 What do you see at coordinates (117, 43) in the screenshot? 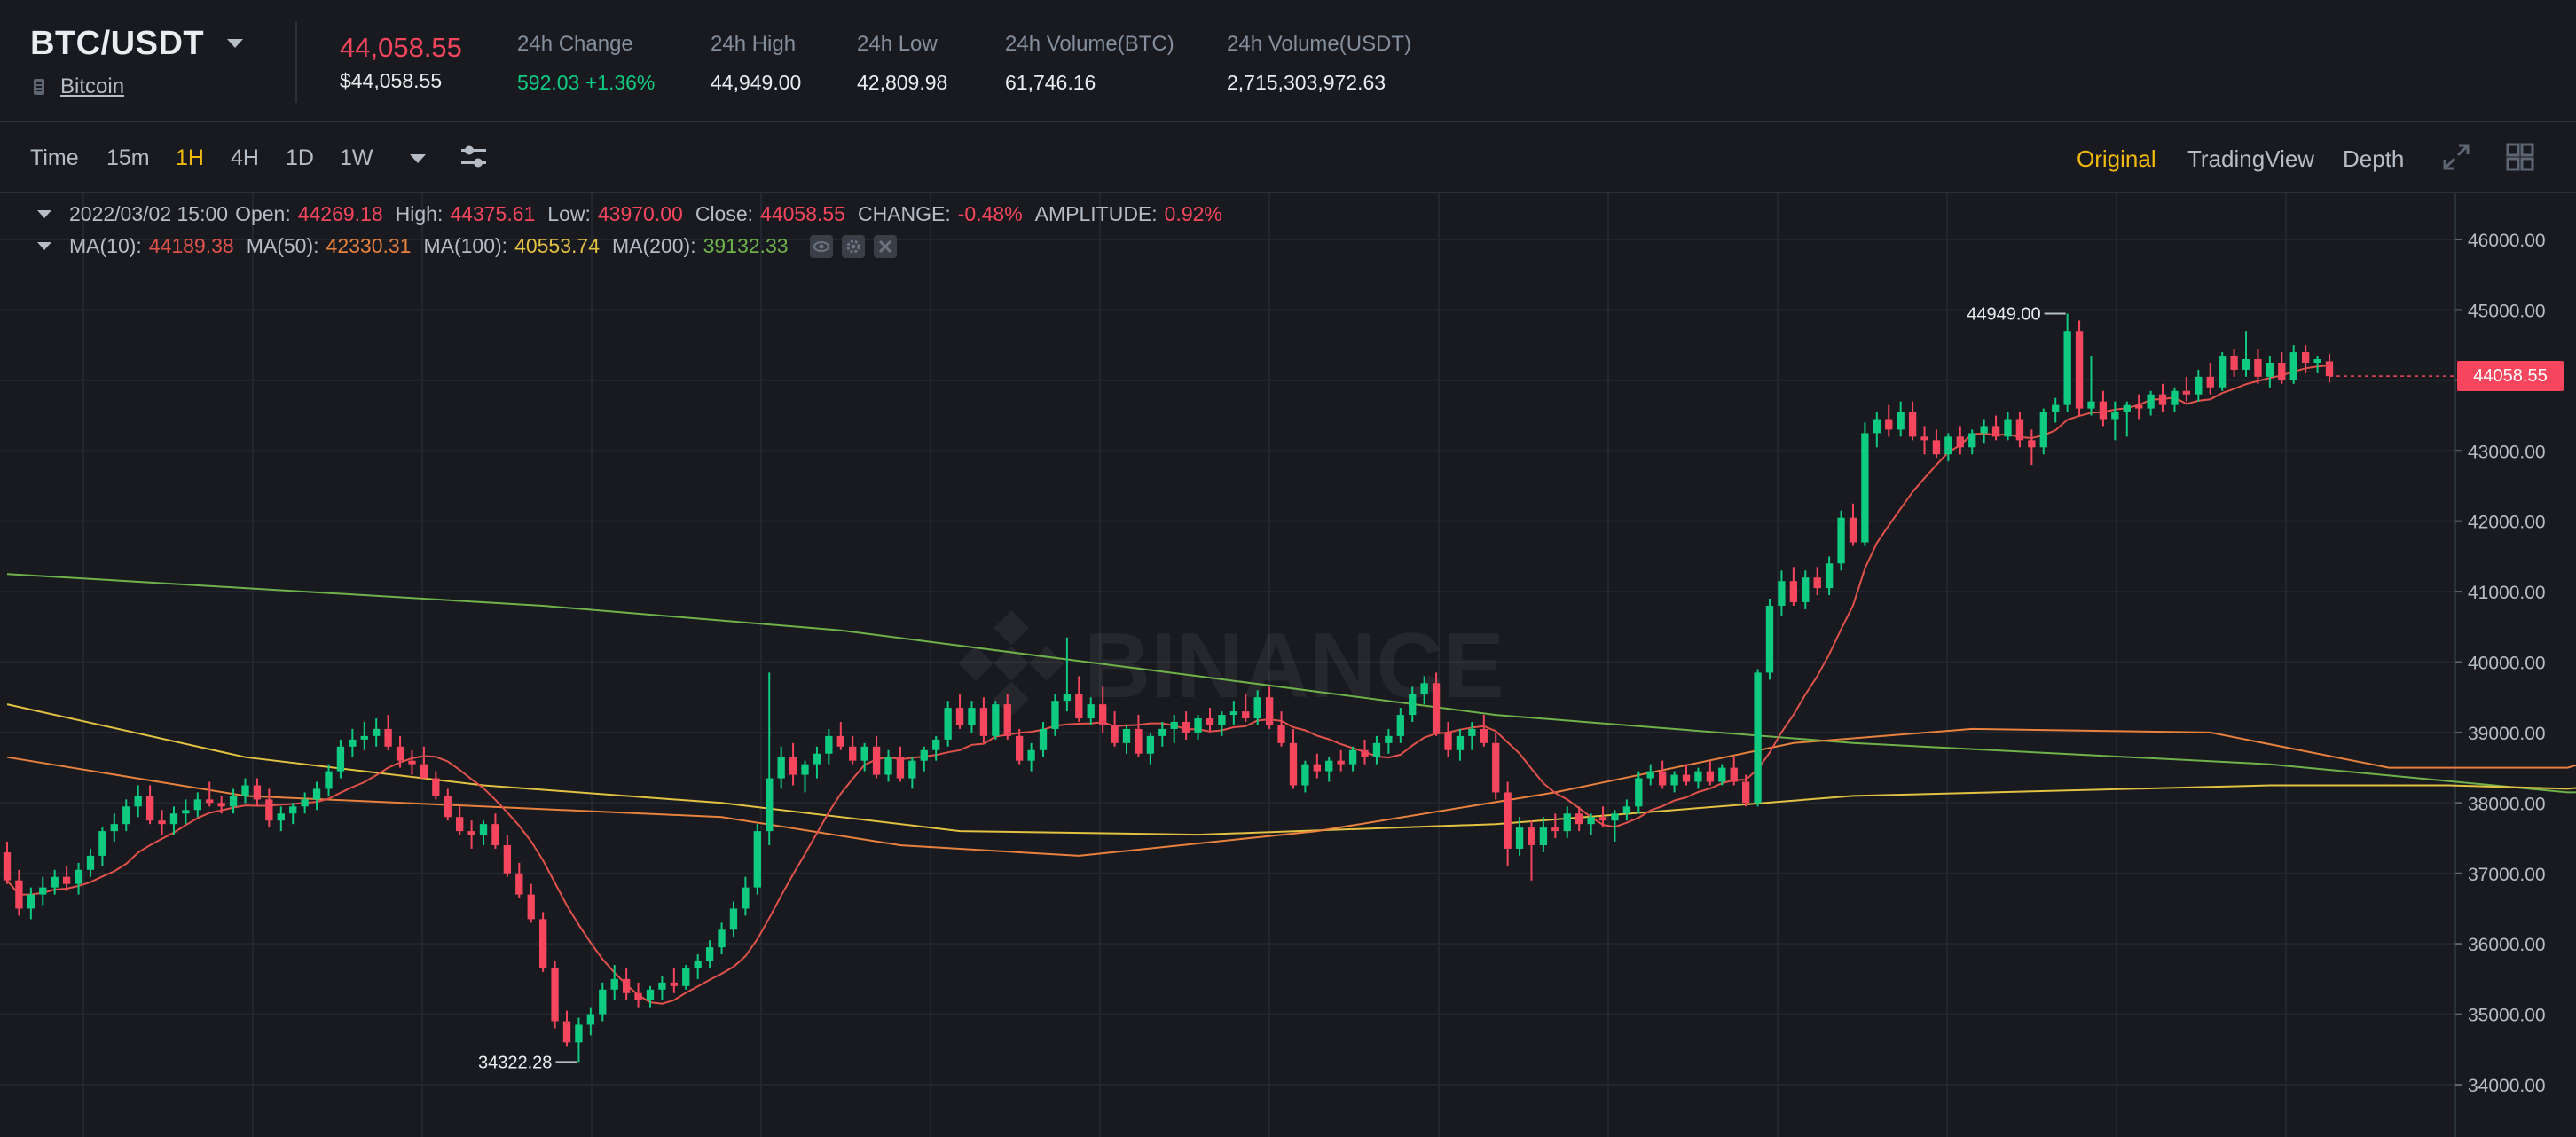
I see `pair-title: BTC/USDT` at bounding box center [117, 43].